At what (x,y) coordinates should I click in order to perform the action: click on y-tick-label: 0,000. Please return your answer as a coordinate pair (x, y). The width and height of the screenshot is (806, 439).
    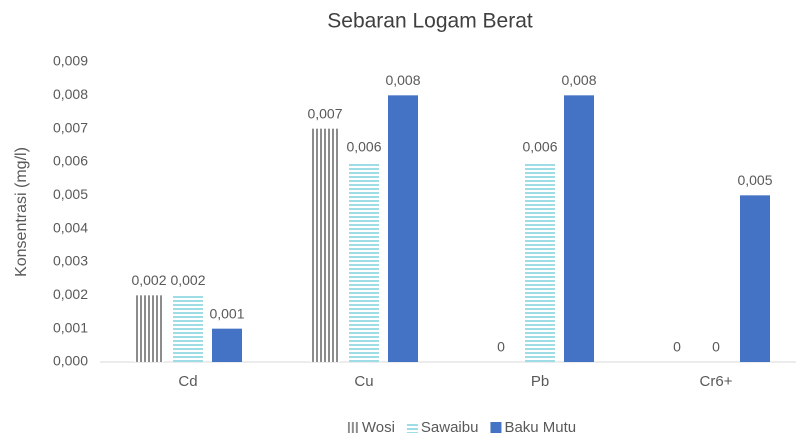
    Looking at the image, I should click on (70, 361).